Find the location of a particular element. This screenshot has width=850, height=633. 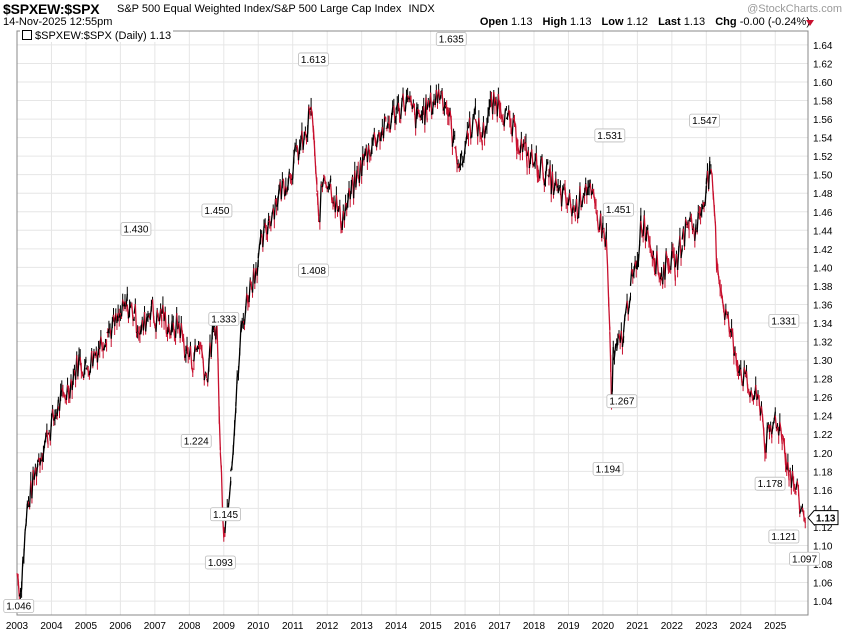

high-label: High is located at coordinates (554, 22).